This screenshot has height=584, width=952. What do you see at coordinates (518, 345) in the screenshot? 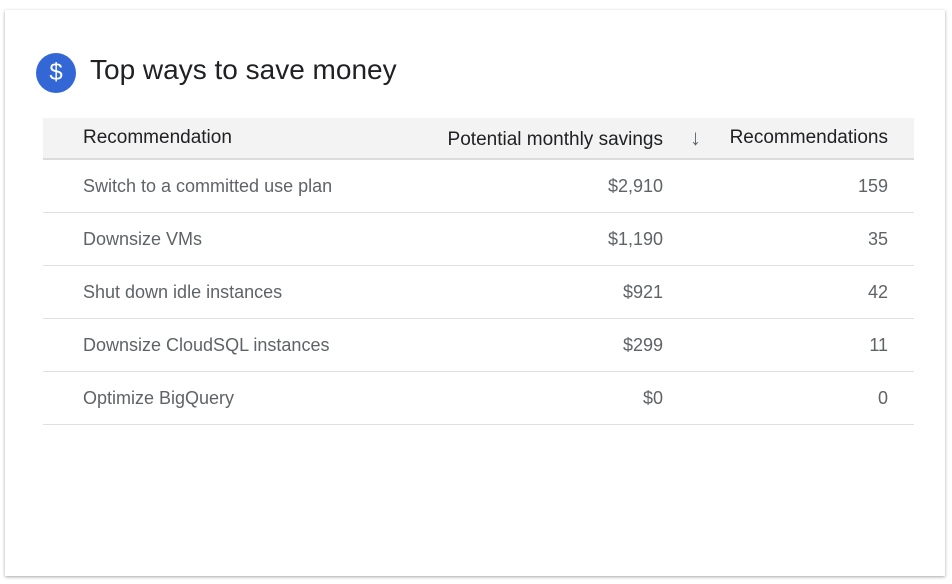
I see `savings-cell: $299` at bounding box center [518, 345].